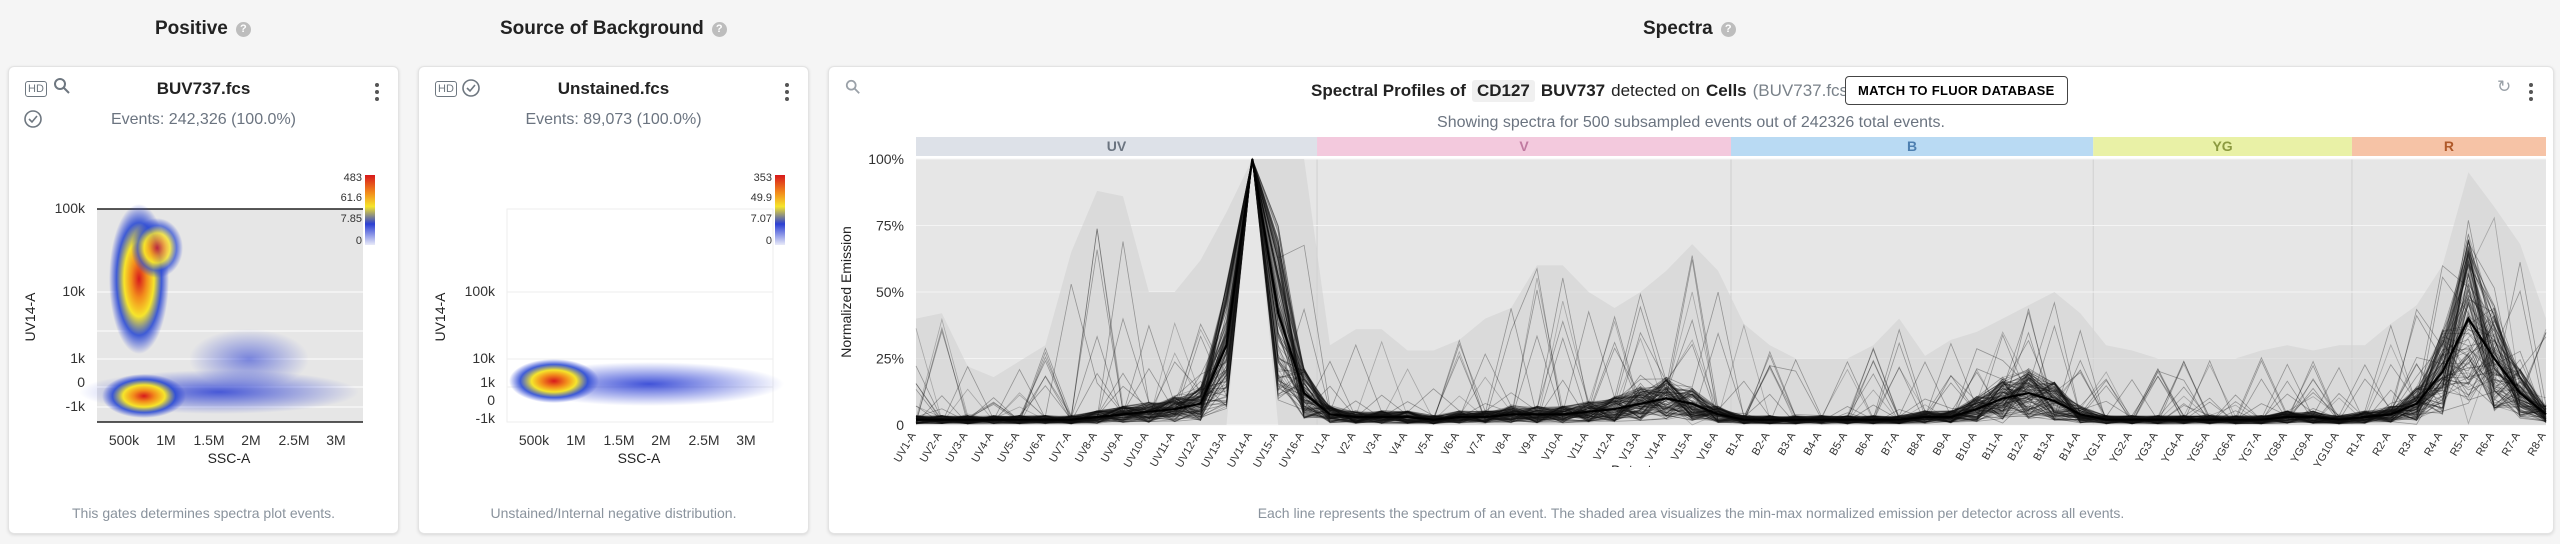 This screenshot has height=544, width=2560. I want to click on x-tick-label: B10-A, so click(1967, 446).